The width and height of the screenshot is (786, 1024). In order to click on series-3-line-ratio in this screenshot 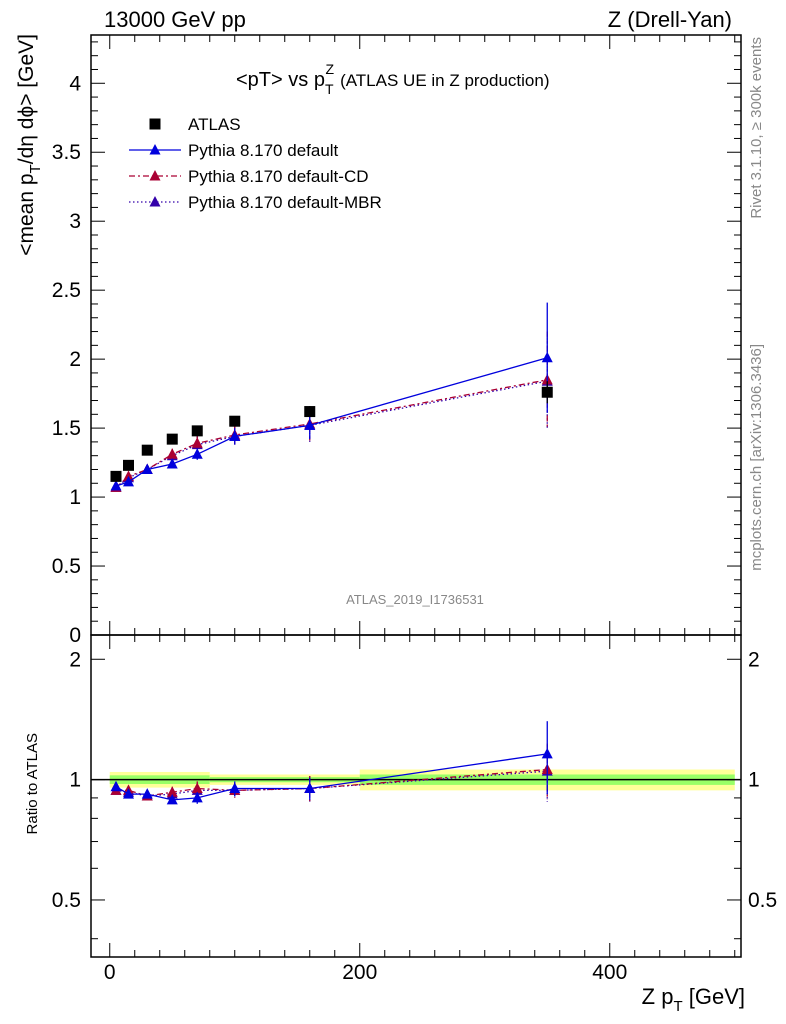, I will do `click(331, 783)`.